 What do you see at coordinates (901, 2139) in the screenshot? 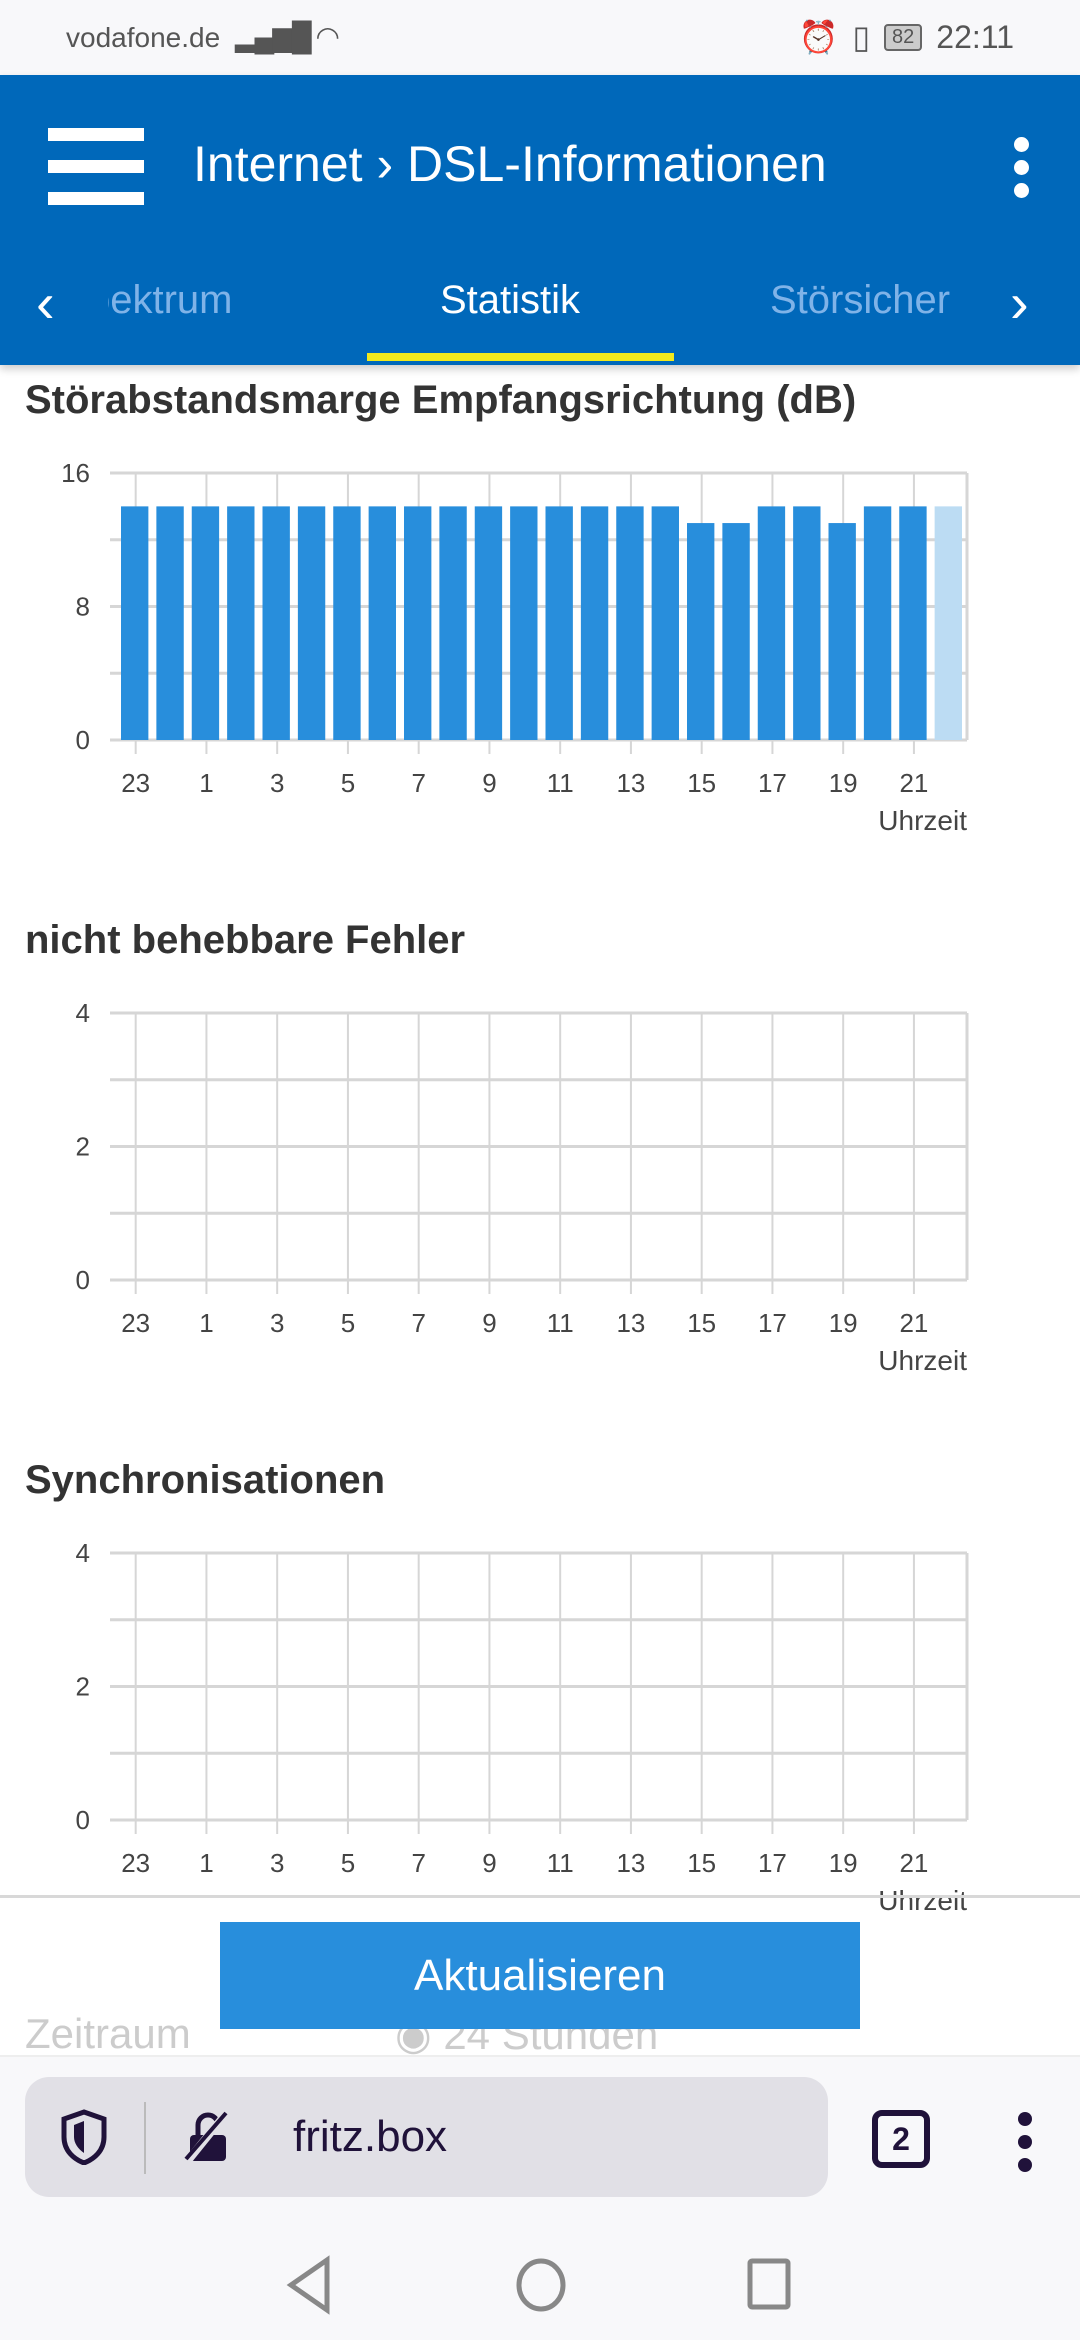
I see `tab-counter-button: 2` at bounding box center [901, 2139].